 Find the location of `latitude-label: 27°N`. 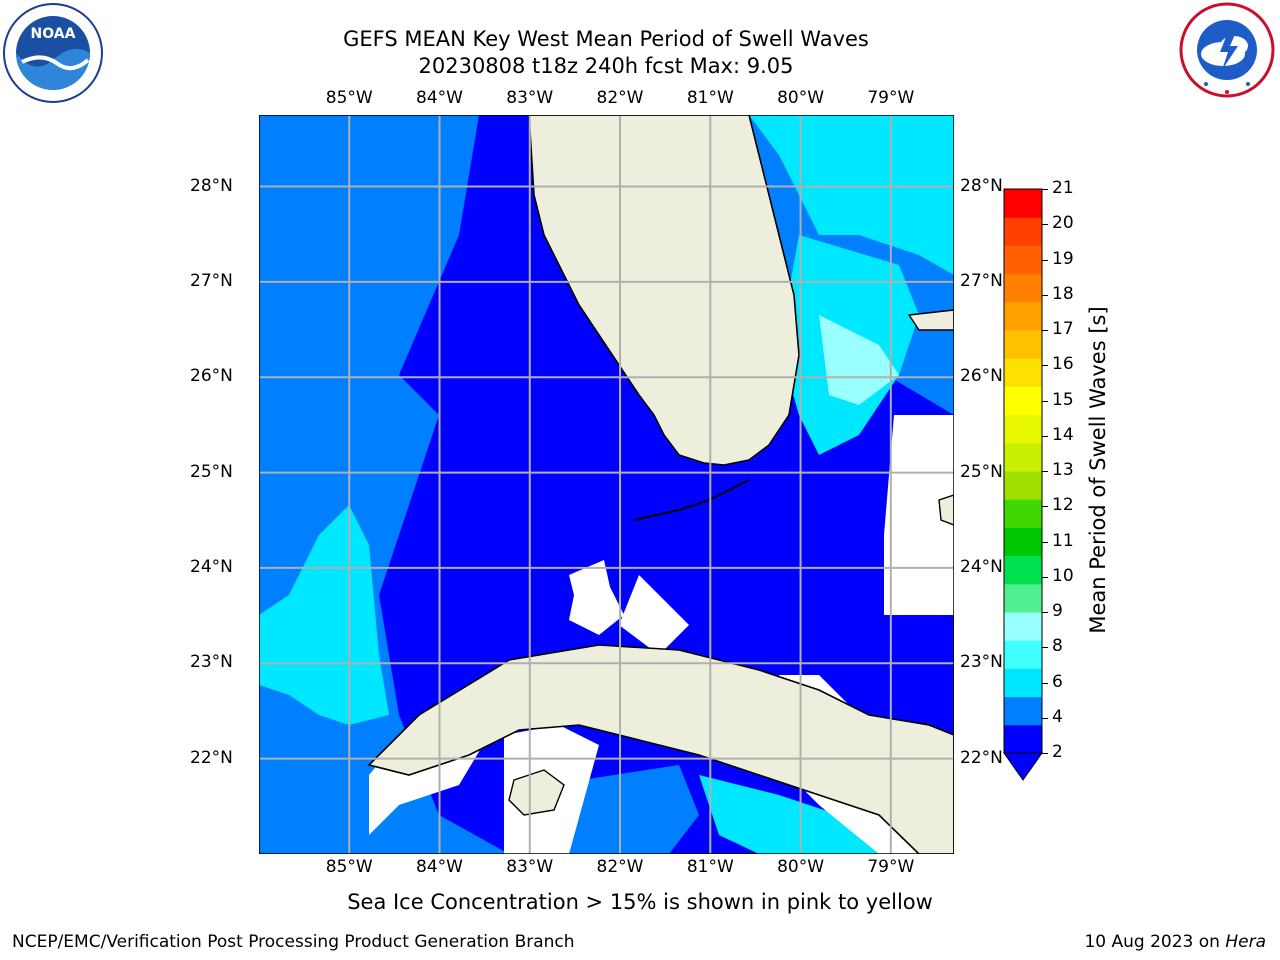

latitude-label: 27°N is located at coordinates (981, 280).